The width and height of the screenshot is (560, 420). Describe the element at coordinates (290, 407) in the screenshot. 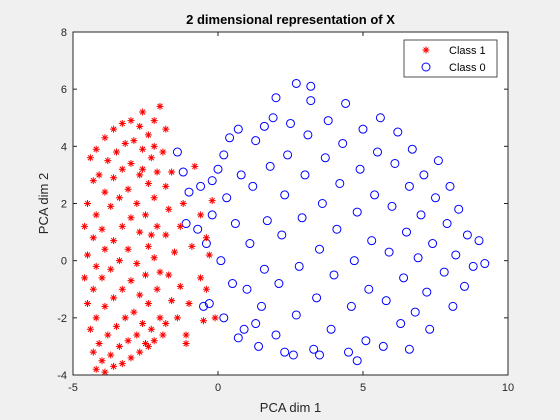

I see `x-axis-label: PCA dim 1` at that location.